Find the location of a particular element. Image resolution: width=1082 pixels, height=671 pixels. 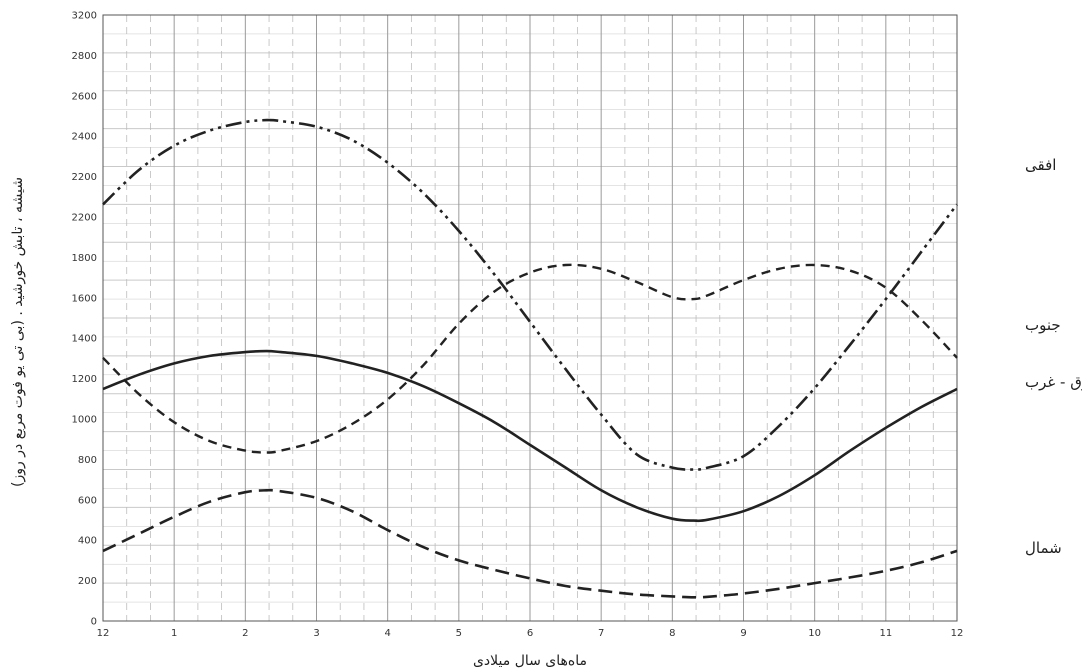

series-label-0: افقی is located at coordinates (1040, 165).